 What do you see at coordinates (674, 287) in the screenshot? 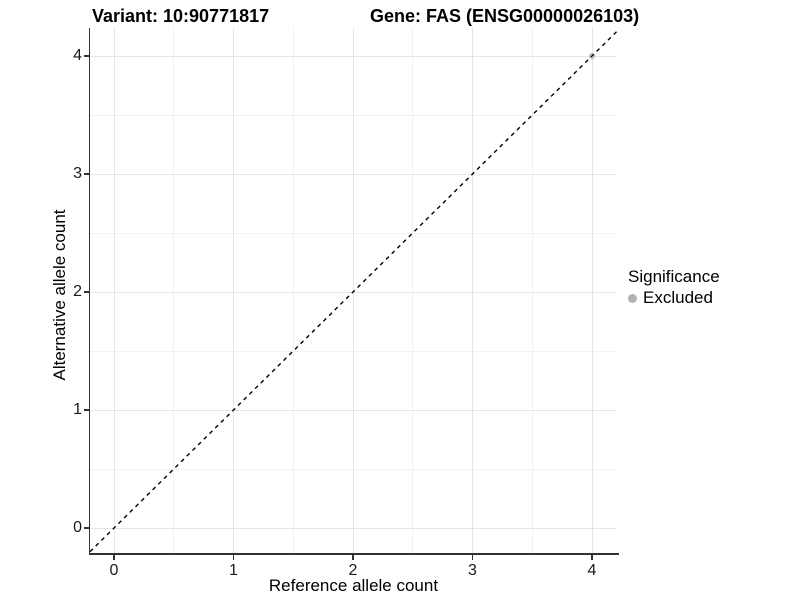
I see `legend: Significance Excluded` at bounding box center [674, 287].